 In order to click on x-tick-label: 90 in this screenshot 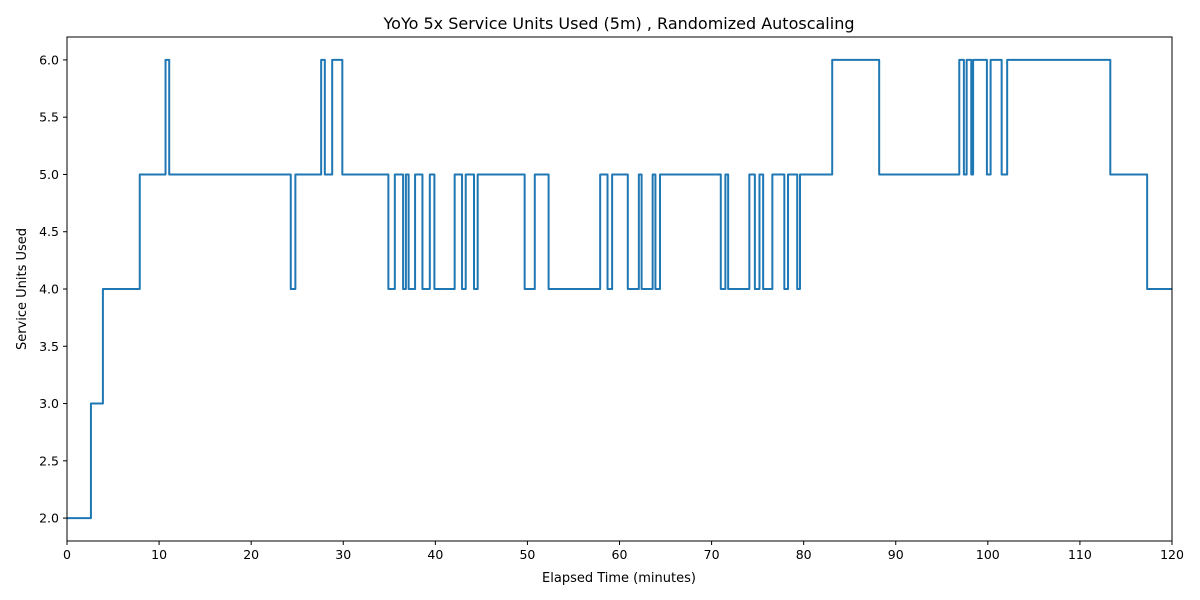, I will do `click(896, 554)`.